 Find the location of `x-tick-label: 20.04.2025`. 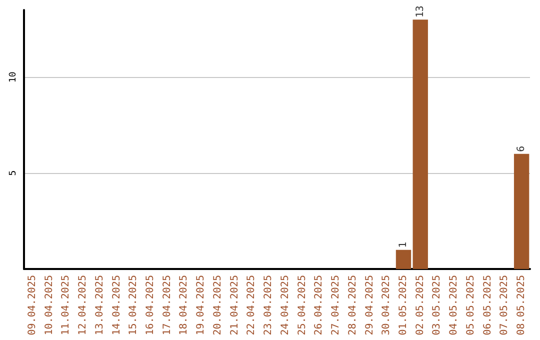

x-tick-label: 20.04.2025 is located at coordinates (218, 305).